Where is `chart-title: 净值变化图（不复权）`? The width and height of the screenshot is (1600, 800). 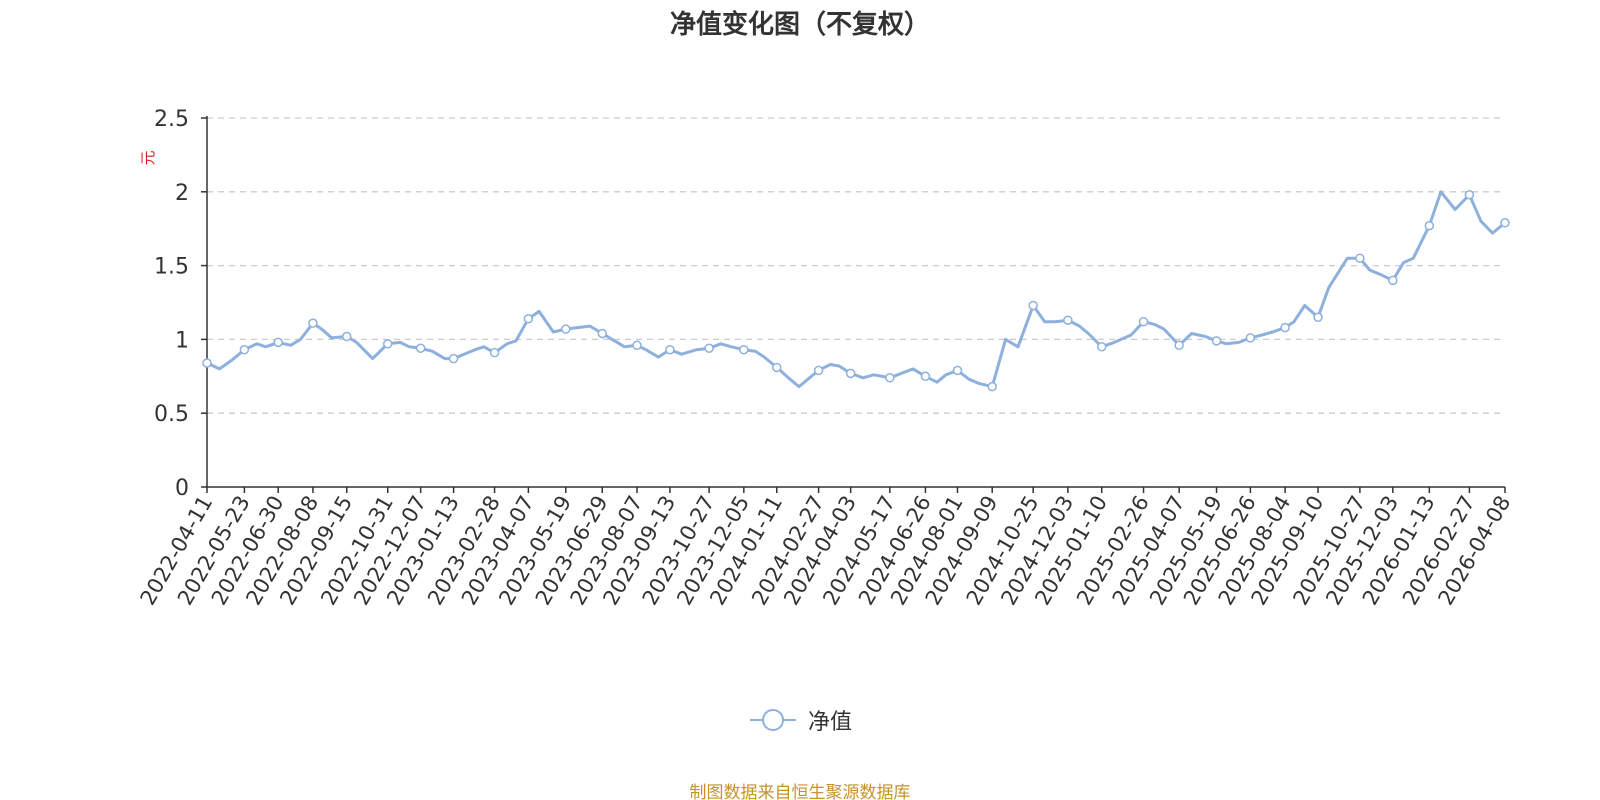
chart-title: 净值变化图（不复权） is located at coordinates (799, 25).